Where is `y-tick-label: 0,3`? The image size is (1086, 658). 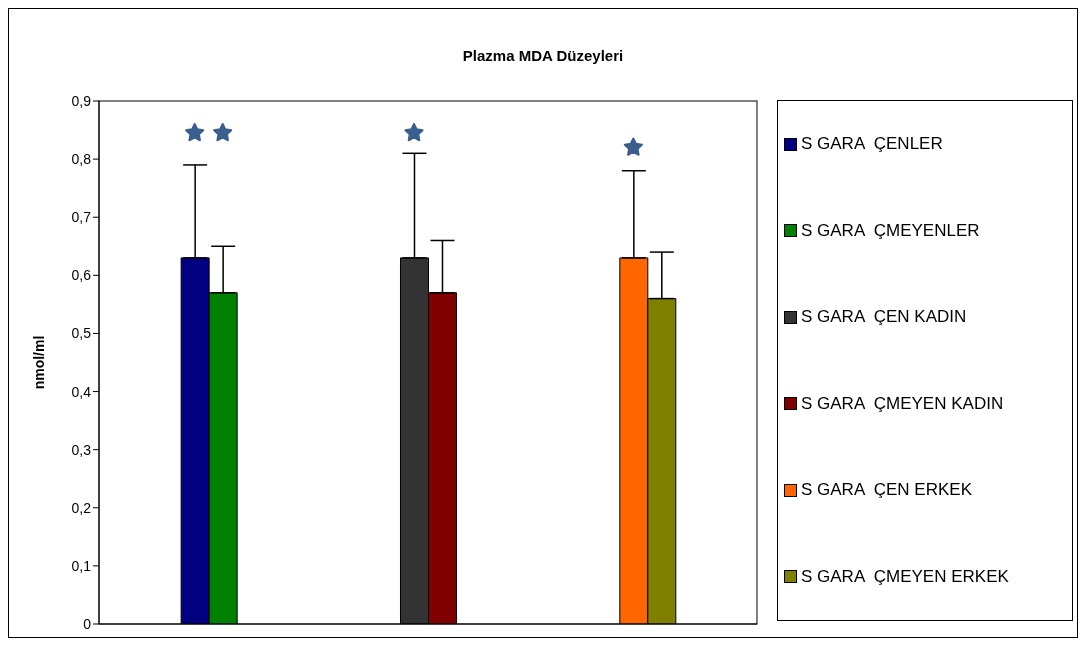
y-tick-label: 0,3 is located at coordinates (81, 449).